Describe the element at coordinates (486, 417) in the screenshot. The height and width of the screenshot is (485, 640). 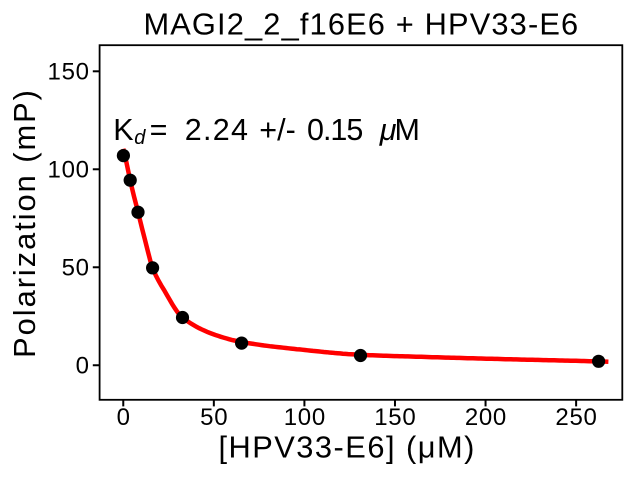
I see `svg-text: 200` at that location.